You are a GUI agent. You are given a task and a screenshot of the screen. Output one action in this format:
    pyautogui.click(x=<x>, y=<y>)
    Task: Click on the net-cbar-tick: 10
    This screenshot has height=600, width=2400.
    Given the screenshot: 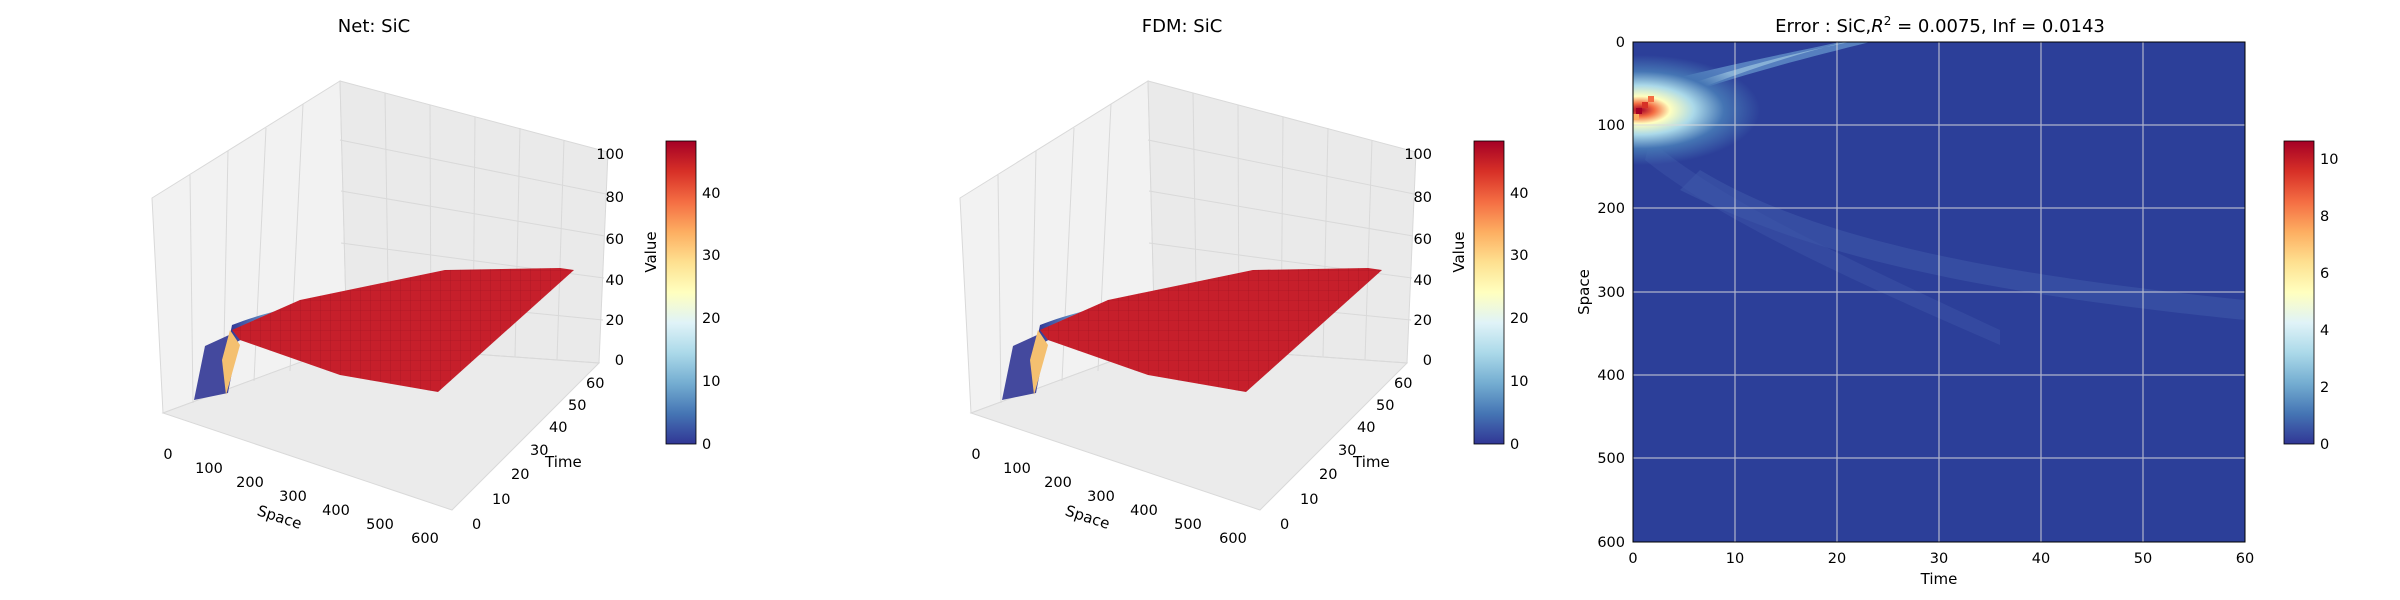 What is the action you would take?
    pyautogui.click(x=711, y=382)
    